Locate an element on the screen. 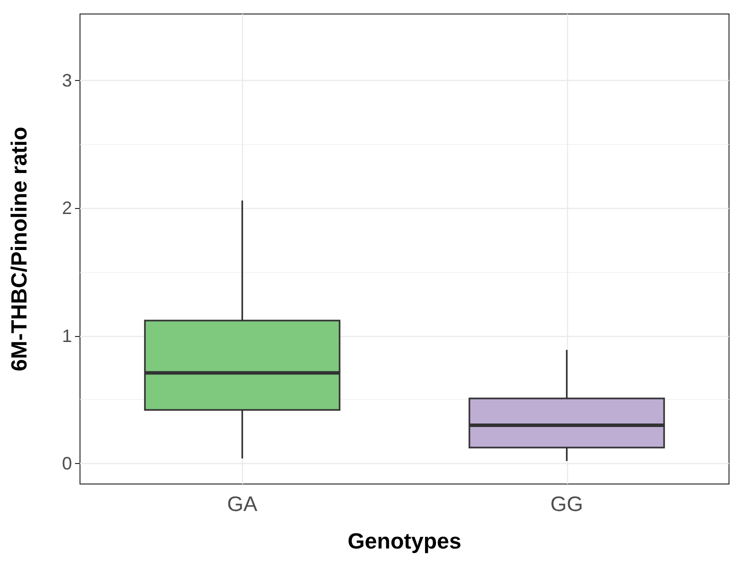  x-axis-title: Genotypes is located at coordinates (405, 541).